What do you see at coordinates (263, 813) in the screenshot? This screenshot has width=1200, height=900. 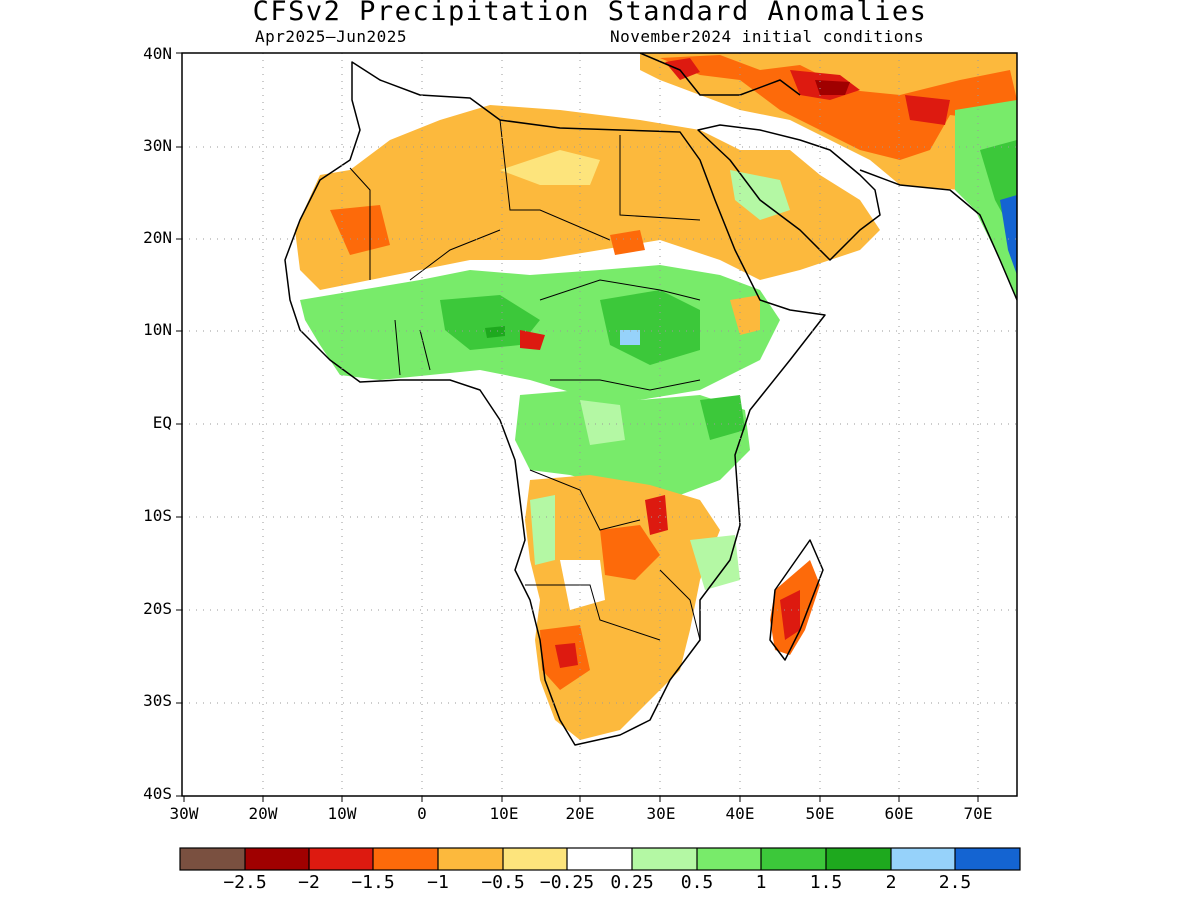 I see `lon-label-20w: 20W` at bounding box center [263, 813].